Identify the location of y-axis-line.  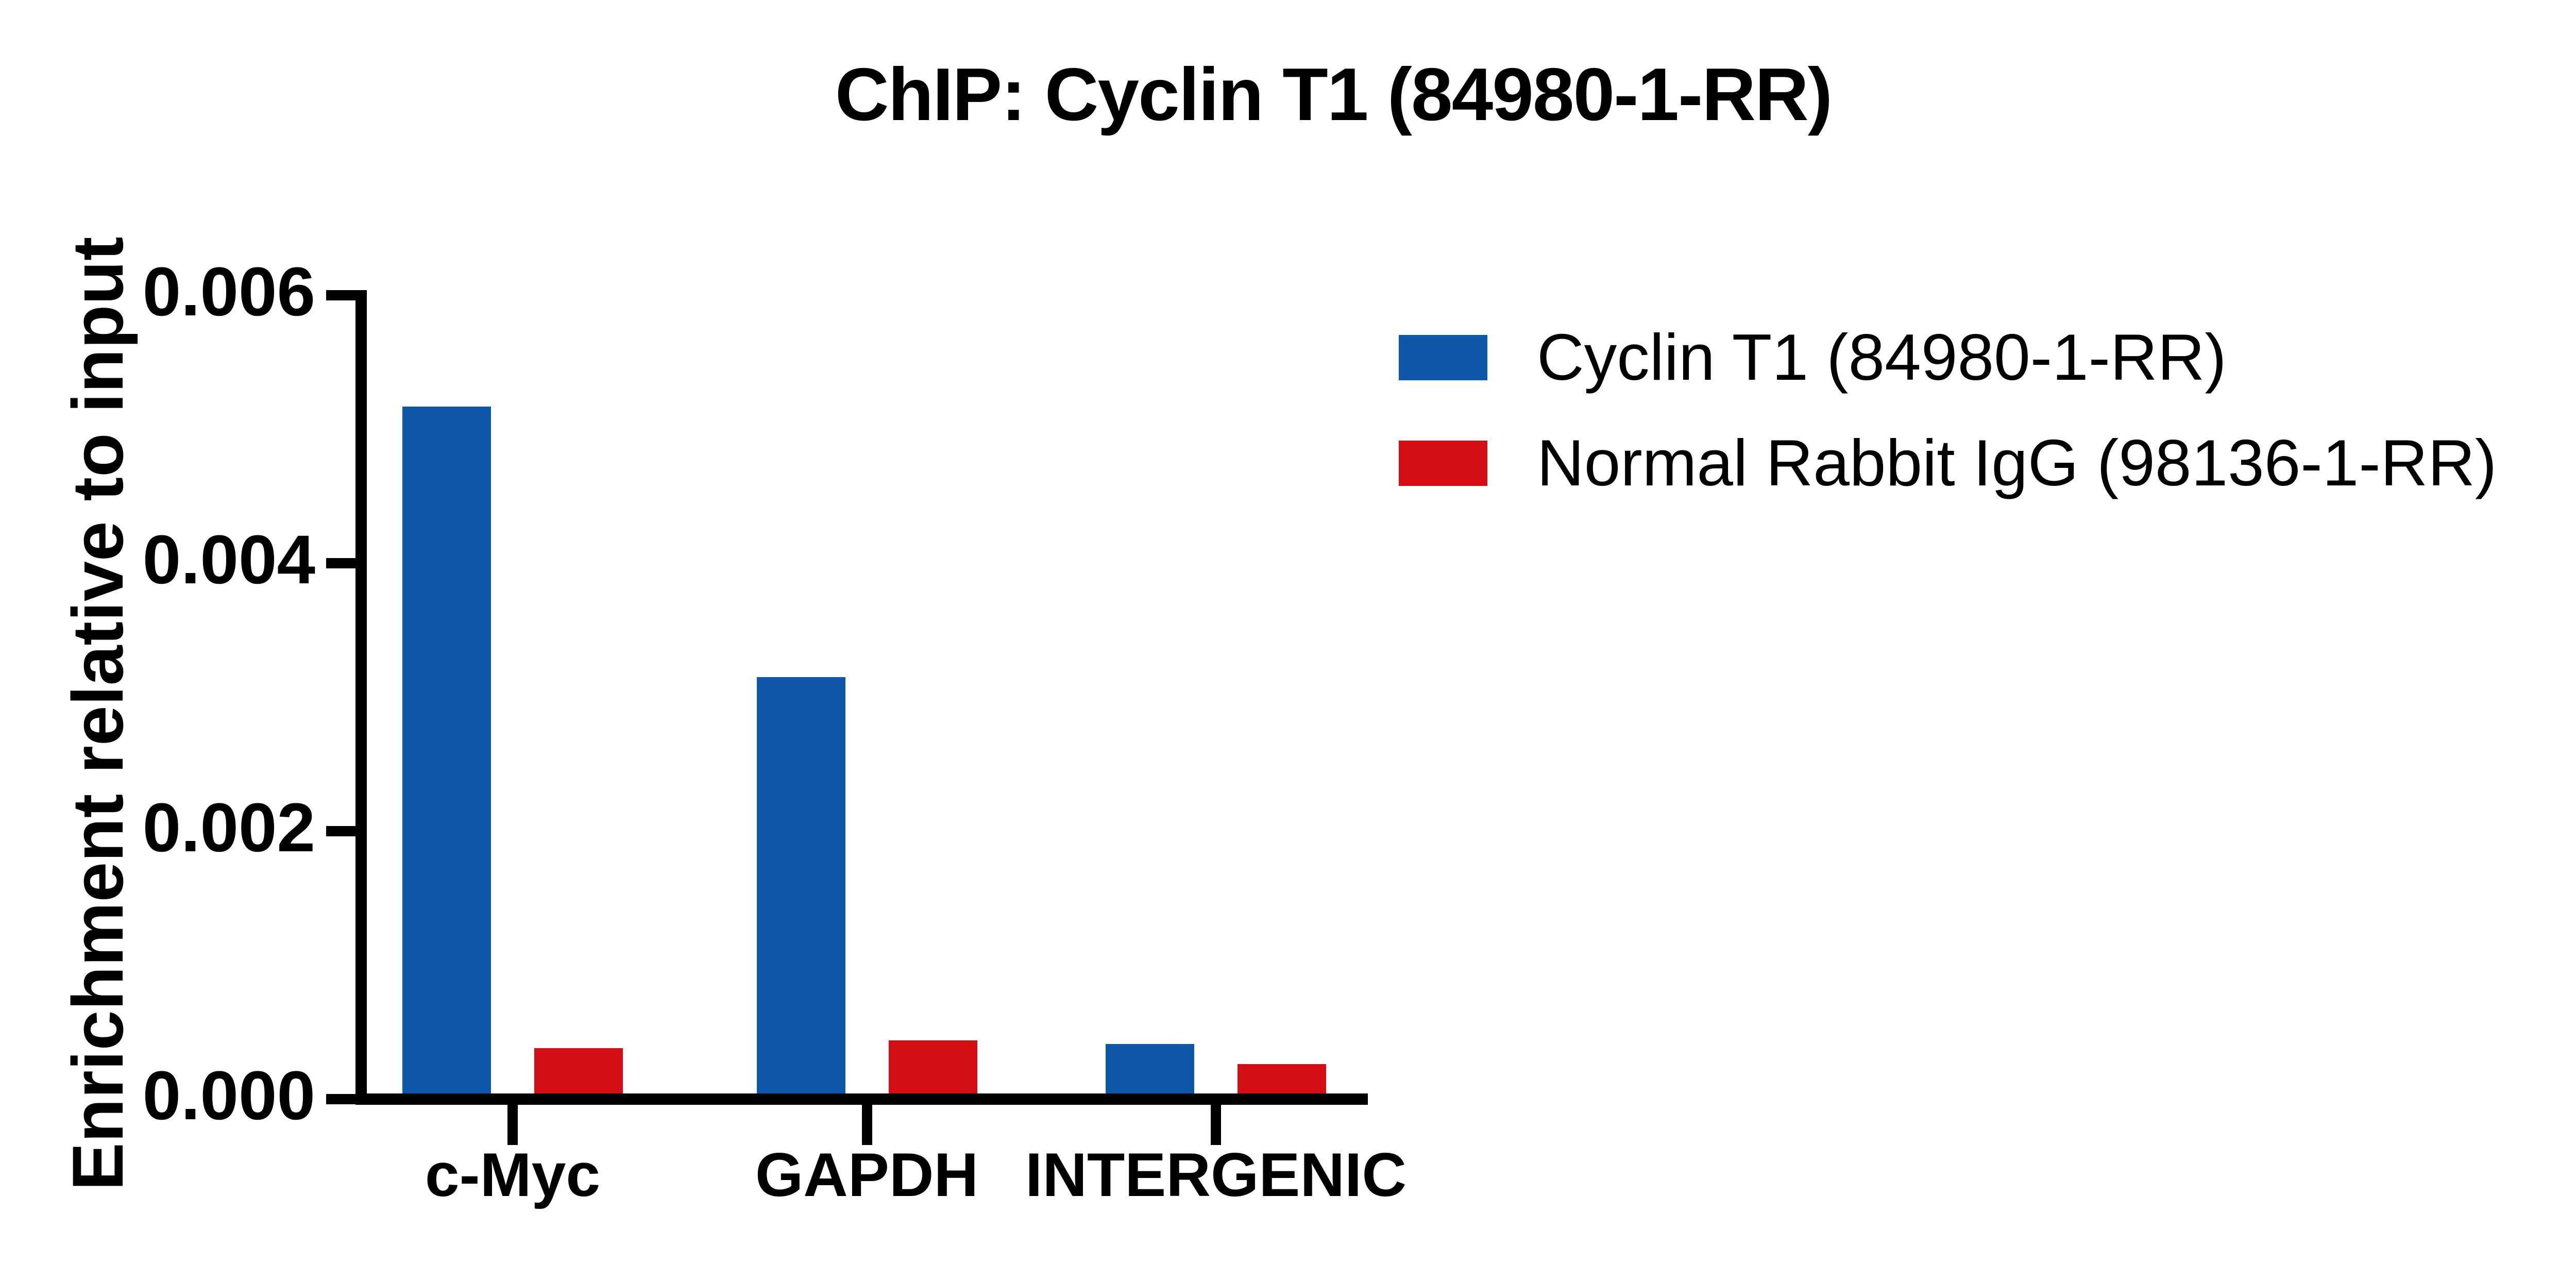
(361, 697).